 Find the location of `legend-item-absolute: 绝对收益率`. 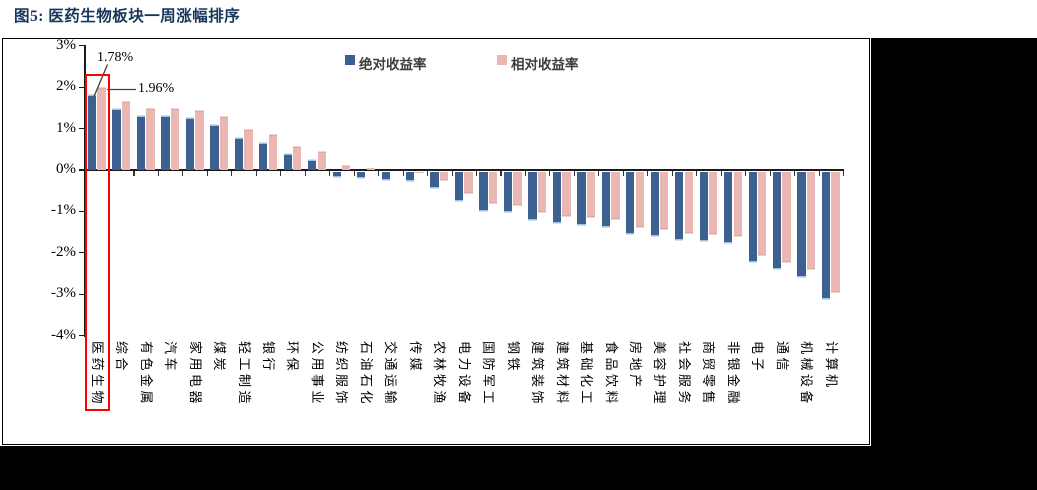

legend-item-absolute: 绝对收益率 is located at coordinates (392, 62).